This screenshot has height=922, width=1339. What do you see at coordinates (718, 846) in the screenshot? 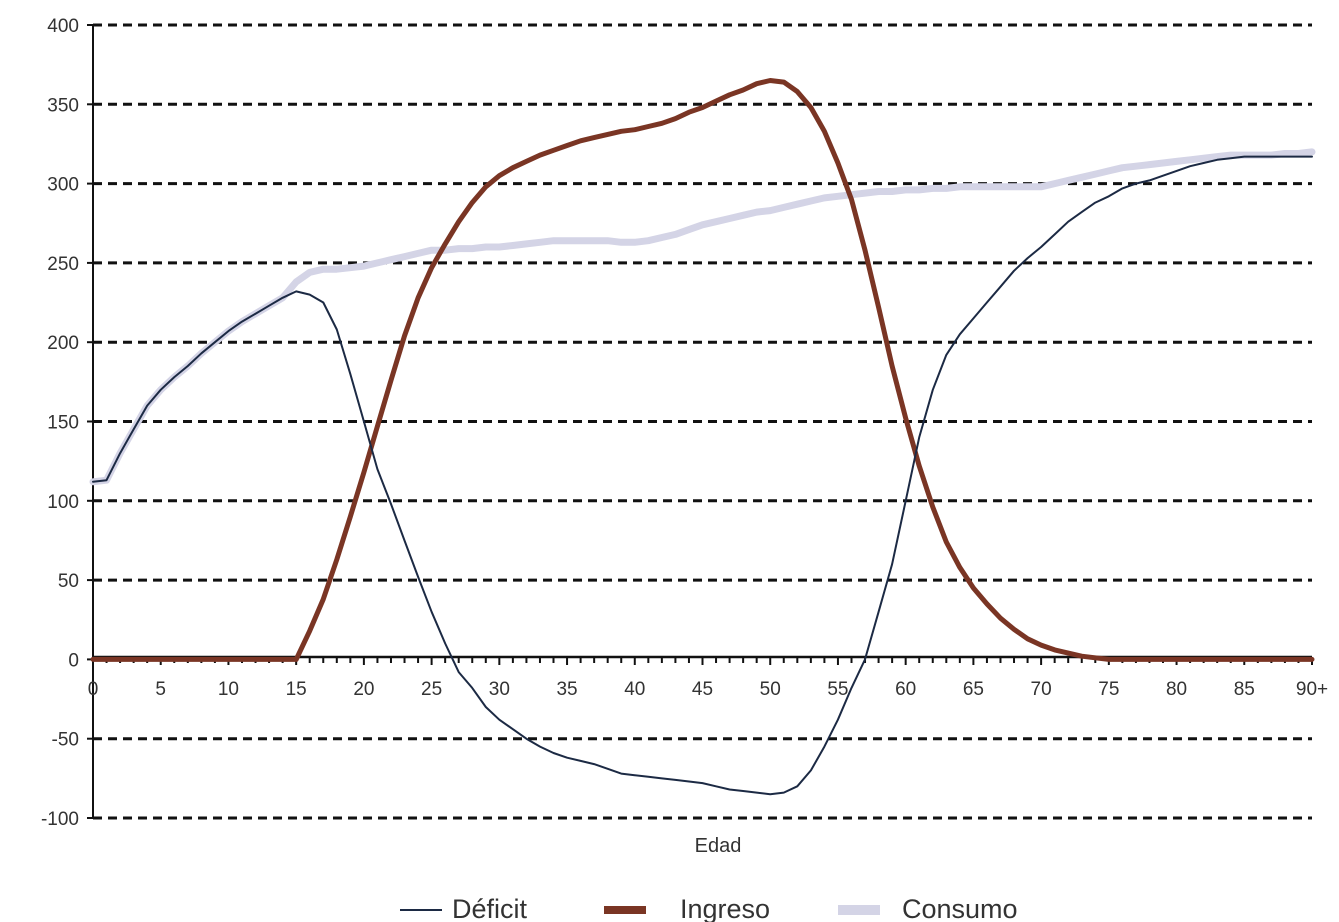
I see `x-axis-title: Edad` at bounding box center [718, 846].